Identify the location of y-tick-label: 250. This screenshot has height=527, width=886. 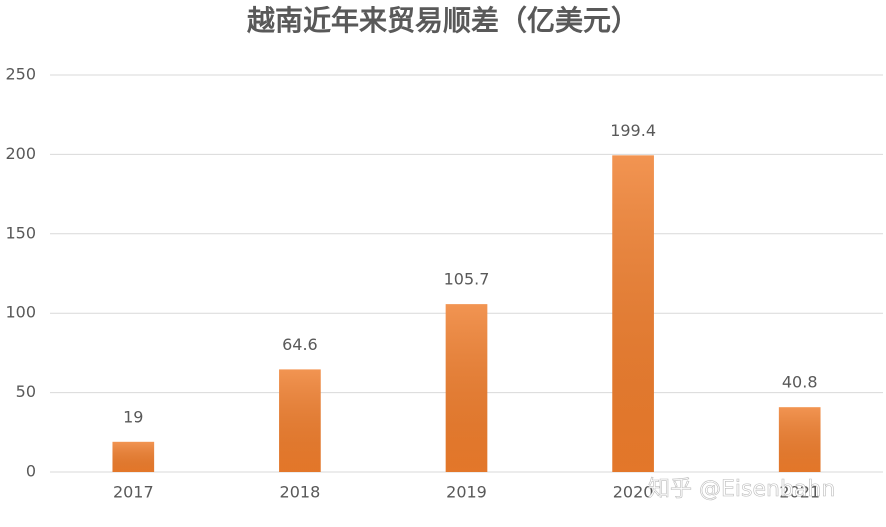
(20, 74).